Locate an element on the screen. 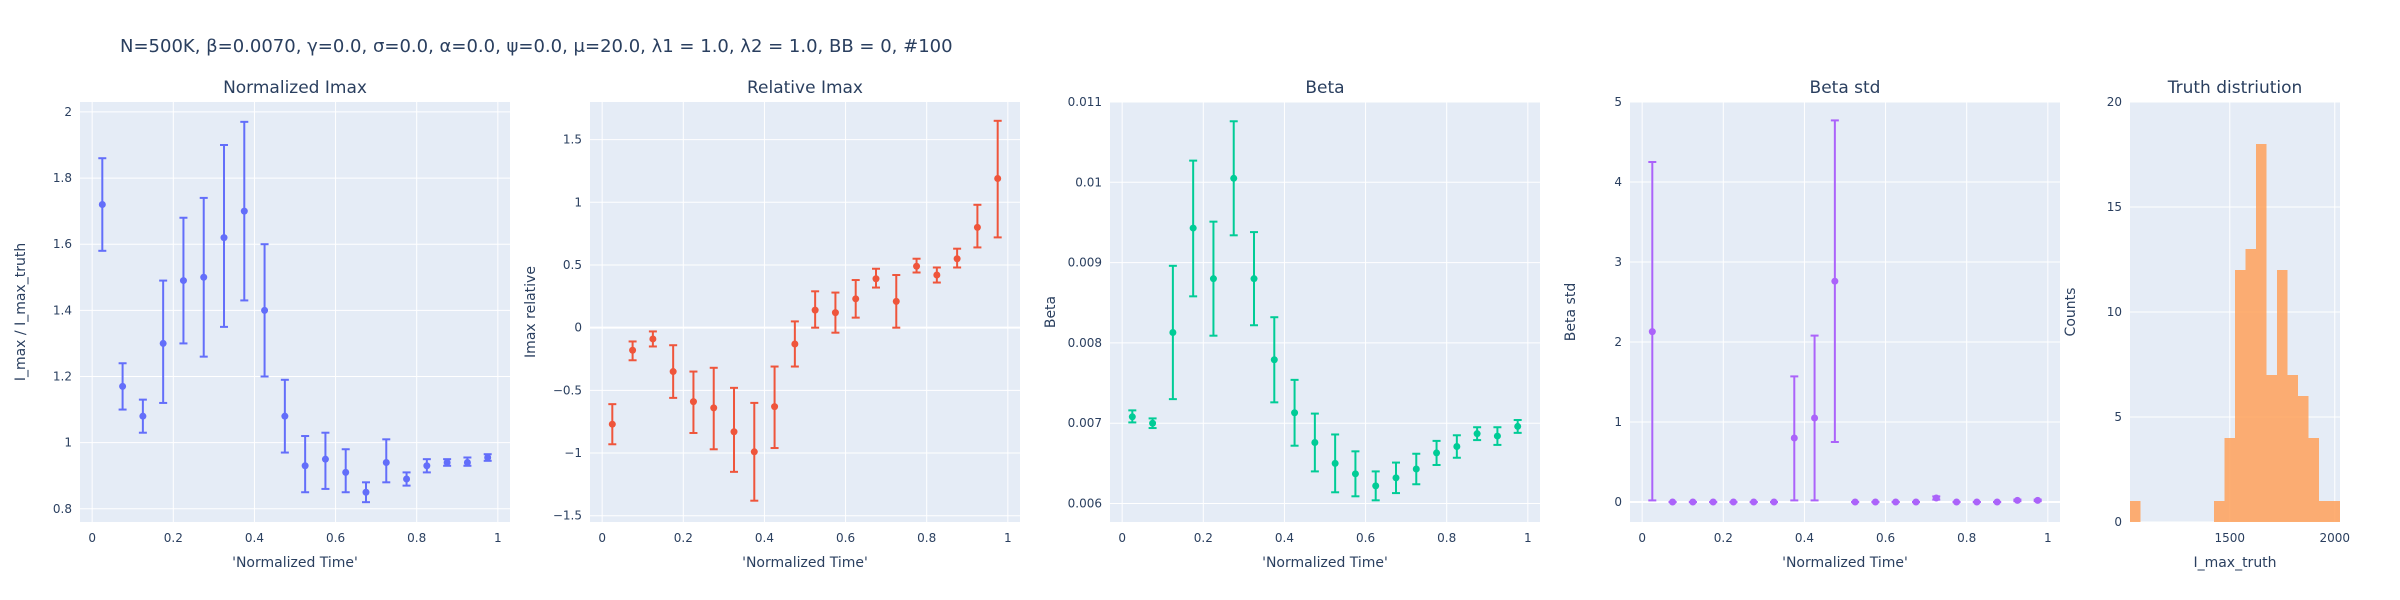  y-tick-label: 0.008 is located at coordinates (1085, 343).